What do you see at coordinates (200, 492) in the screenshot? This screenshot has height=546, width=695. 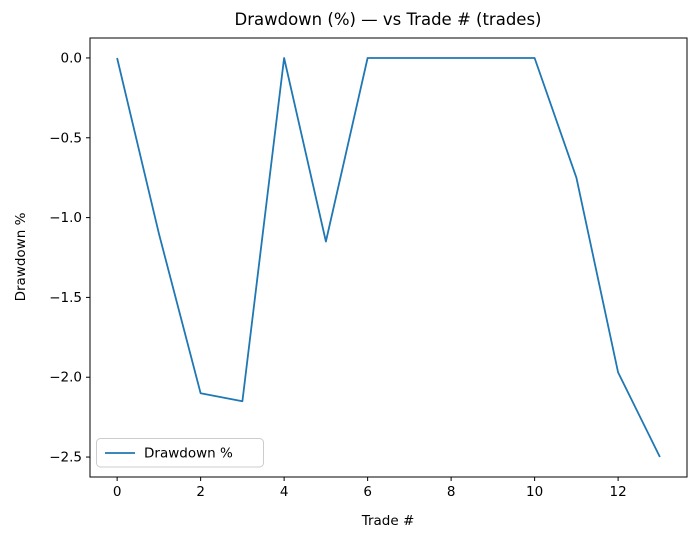 I see `x-tick-label: 2` at bounding box center [200, 492].